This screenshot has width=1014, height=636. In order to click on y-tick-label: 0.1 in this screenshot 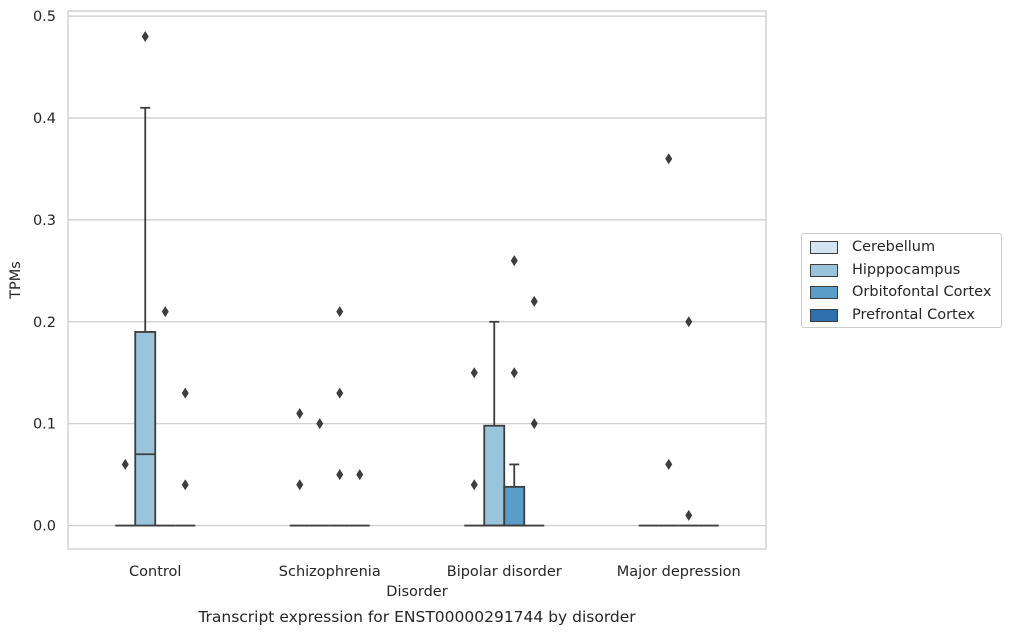, I will do `click(44, 425)`.